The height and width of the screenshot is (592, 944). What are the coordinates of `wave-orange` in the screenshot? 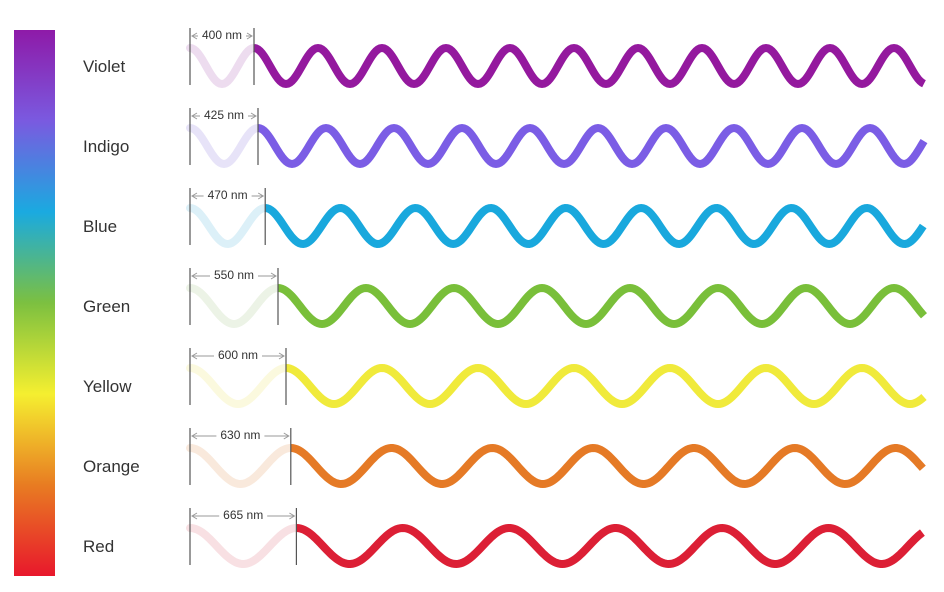 It's located at (608, 466).